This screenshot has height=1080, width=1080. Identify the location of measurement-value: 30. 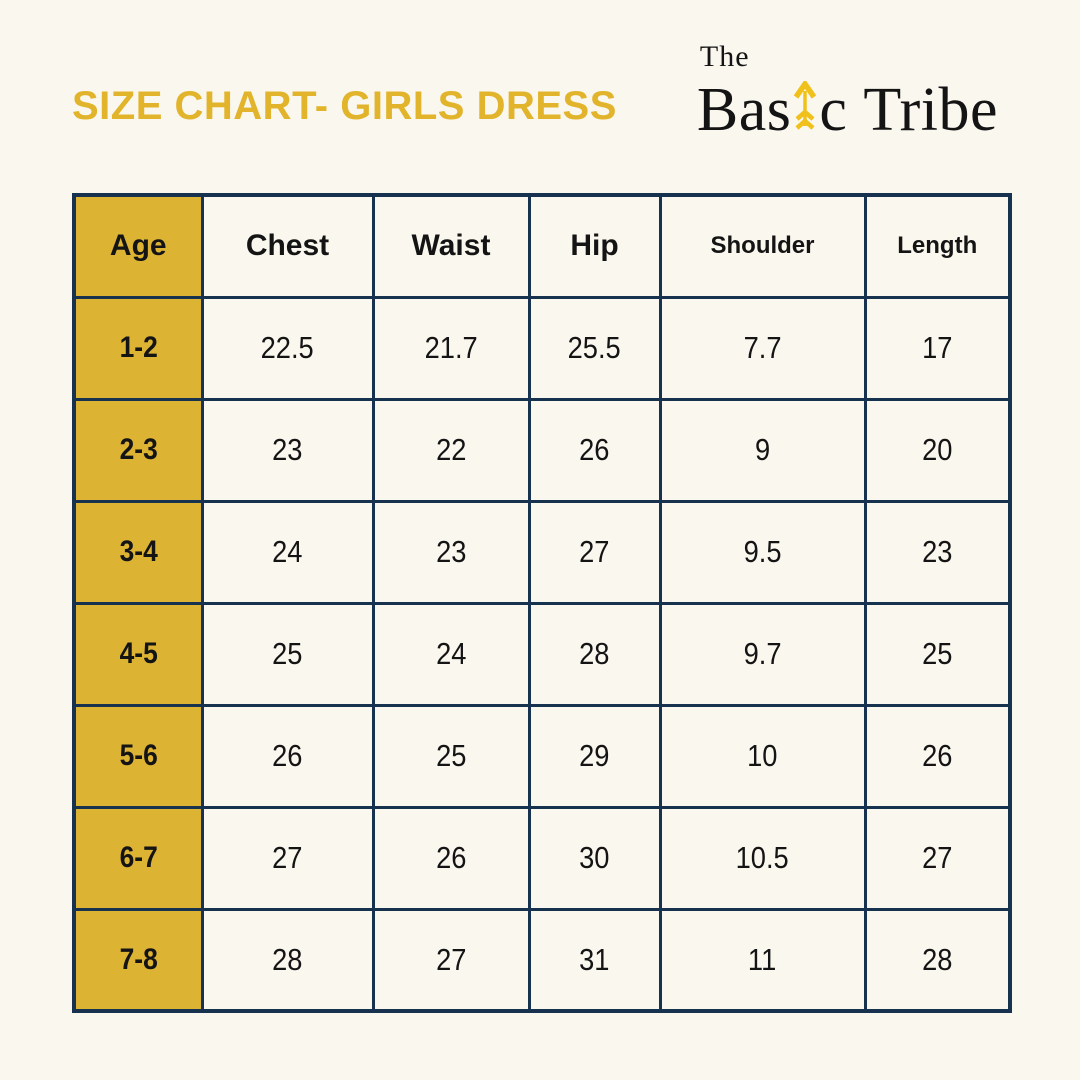
(594, 857).